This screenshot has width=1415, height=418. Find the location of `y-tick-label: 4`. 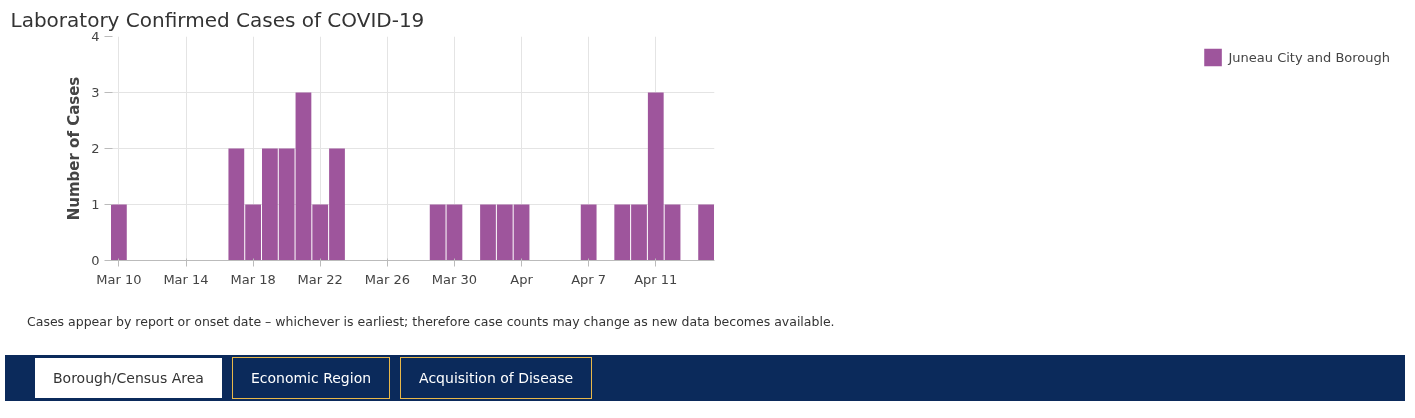

y-tick-label: 4 is located at coordinates (95, 36).